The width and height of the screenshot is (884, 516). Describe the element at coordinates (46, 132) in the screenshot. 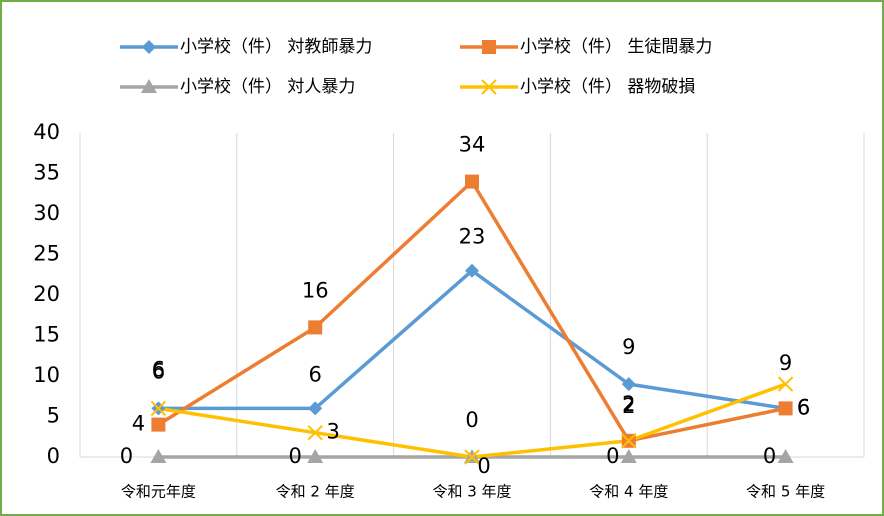

I see `y-tick-label: 40` at that location.